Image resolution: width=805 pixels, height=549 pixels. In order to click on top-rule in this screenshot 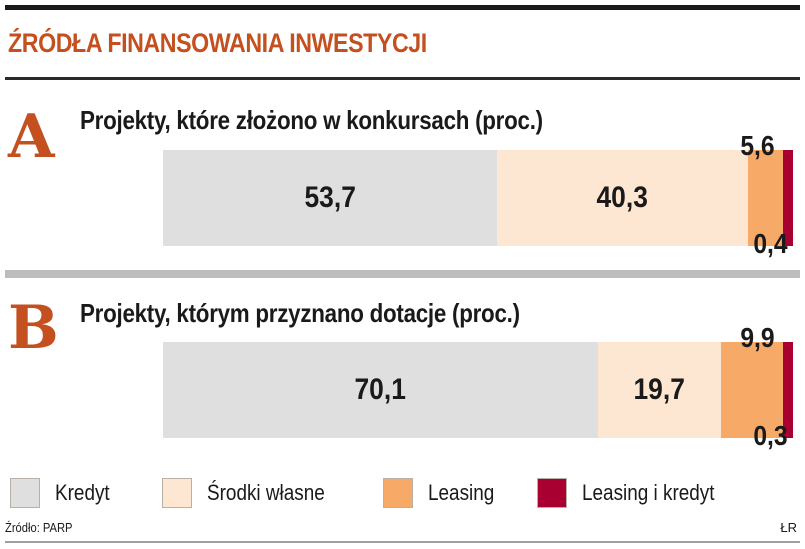, I will do `click(402, 7)`.